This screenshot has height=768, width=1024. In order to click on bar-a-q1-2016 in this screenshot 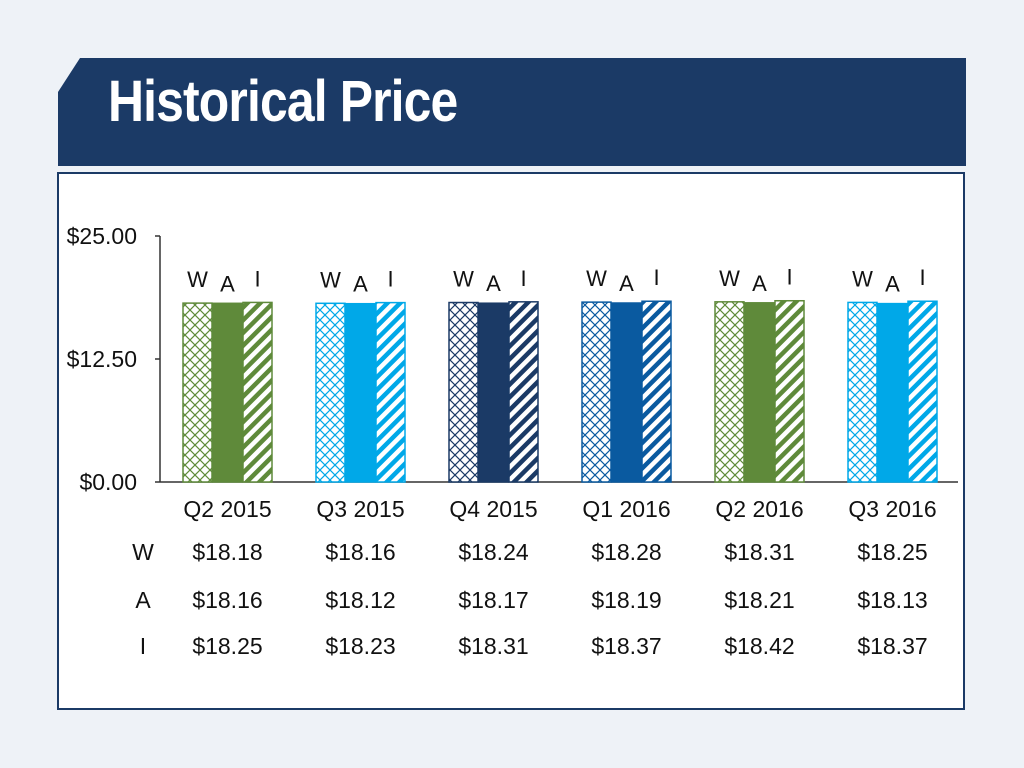, I will do `click(626, 392)`.